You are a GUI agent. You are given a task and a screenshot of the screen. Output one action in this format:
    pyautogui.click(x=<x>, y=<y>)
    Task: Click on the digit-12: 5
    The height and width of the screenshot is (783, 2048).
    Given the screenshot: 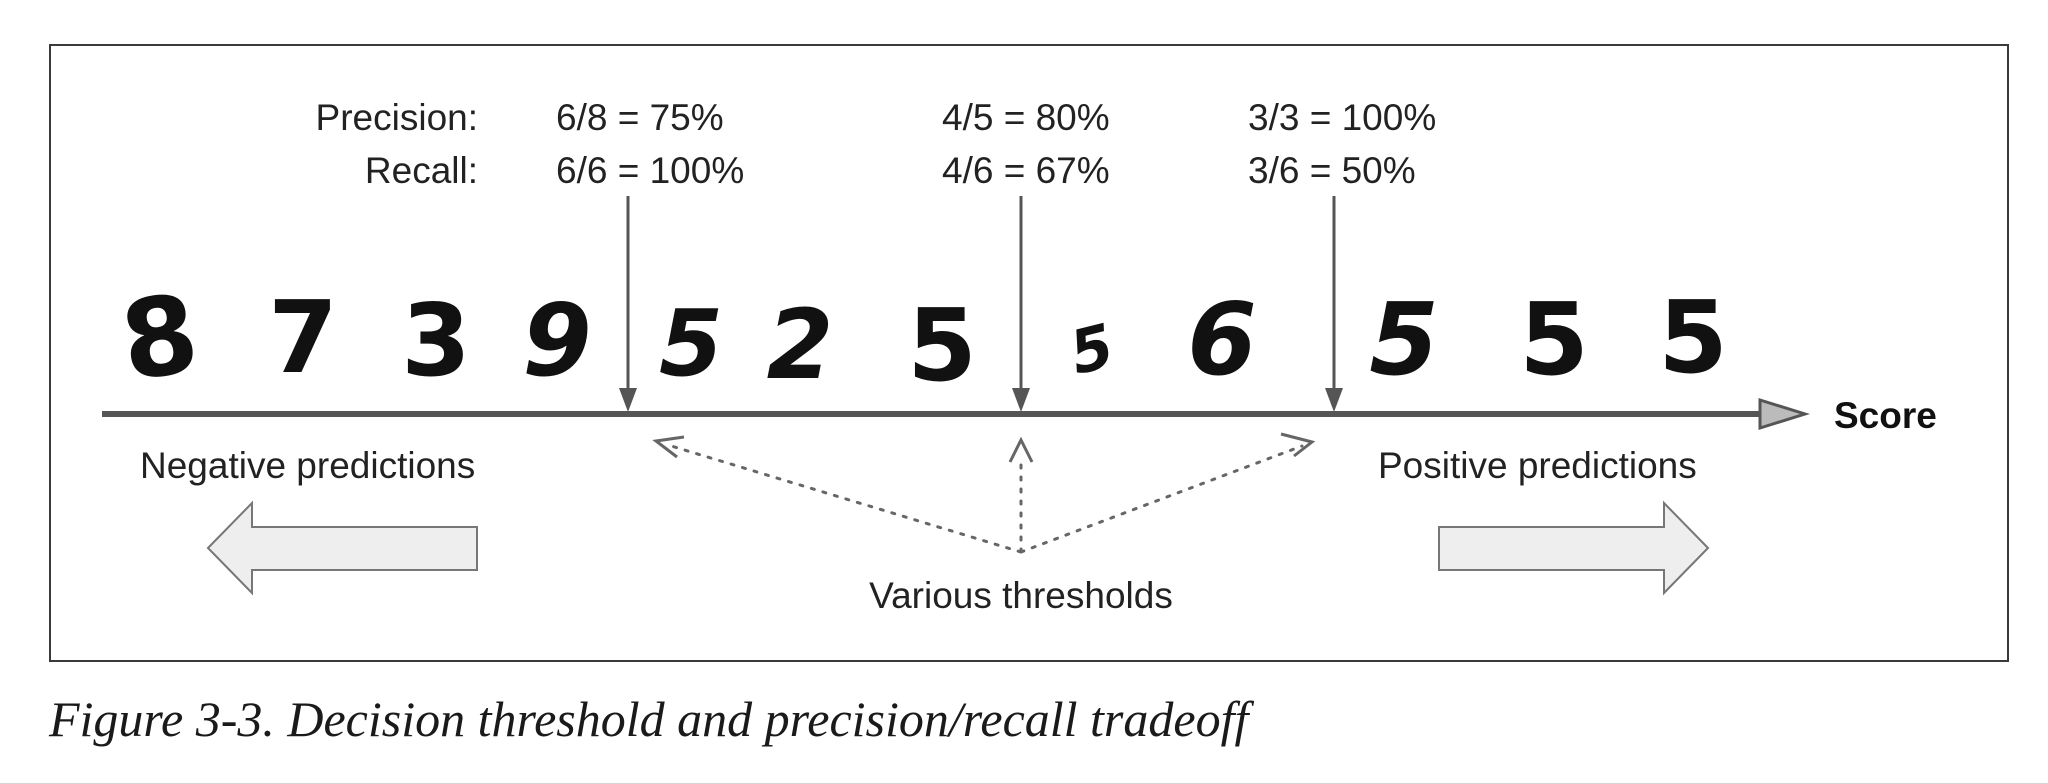 What is the action you would take?
    pyautogui.click(x=1693, y=337)
    